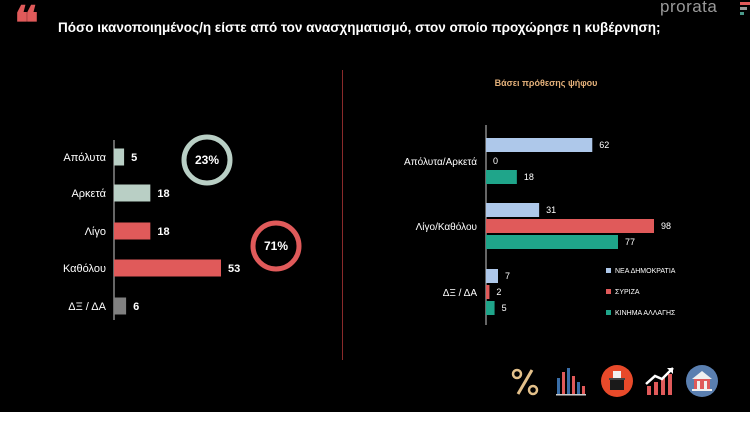 The width and height of the screenshot is (750, 421). Describe the element at coordinates (507, 276) in the screenshot. I see `right-value-label: 7` at that location.